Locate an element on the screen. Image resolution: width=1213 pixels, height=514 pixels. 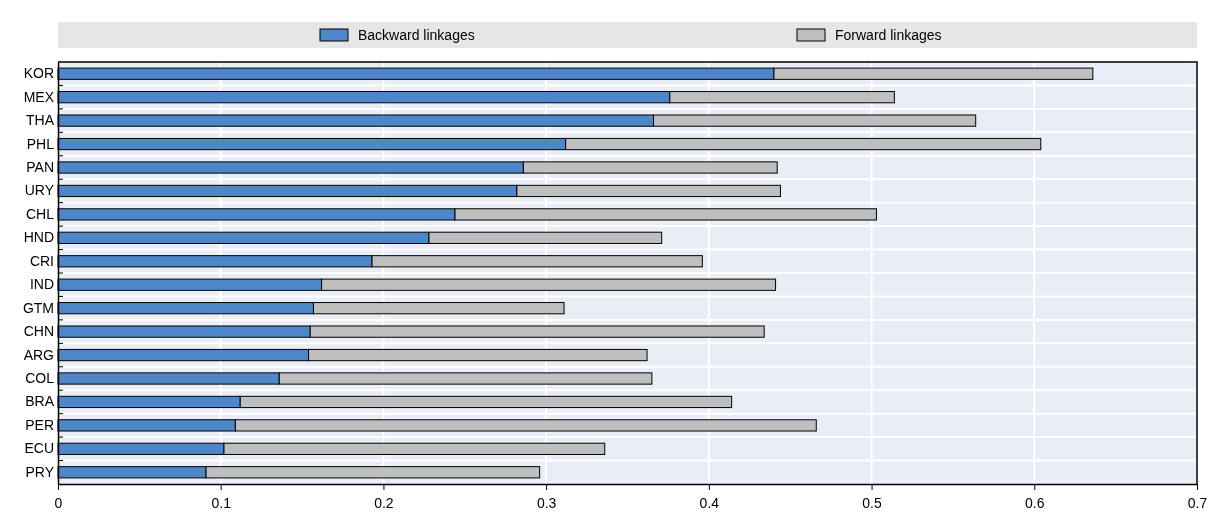
y-tick-label: CHN is located at coordinates (38, 331).